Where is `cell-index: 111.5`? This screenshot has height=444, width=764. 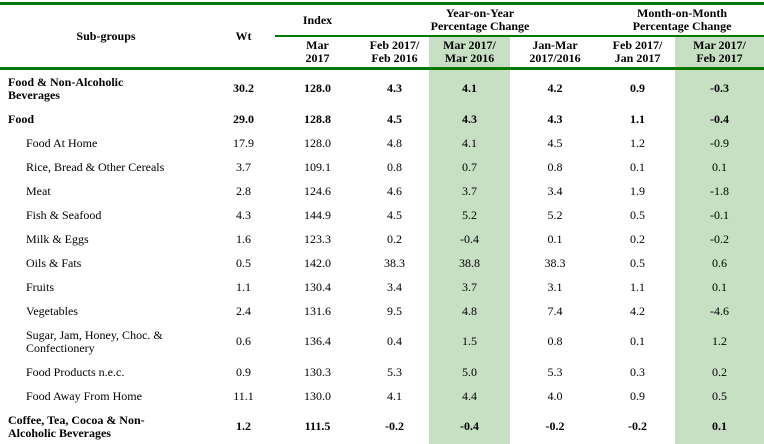
cell-index: 111.5 is located at coordinates (317, 426).